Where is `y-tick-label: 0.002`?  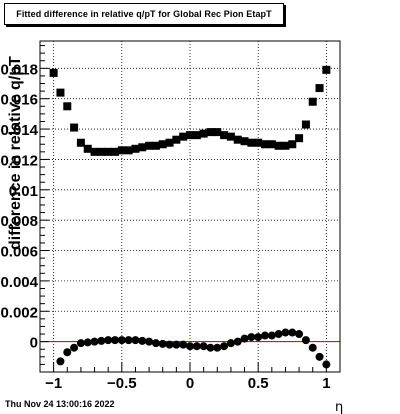 y-tick-label: 0.002 is located at coordinates (19, 312).